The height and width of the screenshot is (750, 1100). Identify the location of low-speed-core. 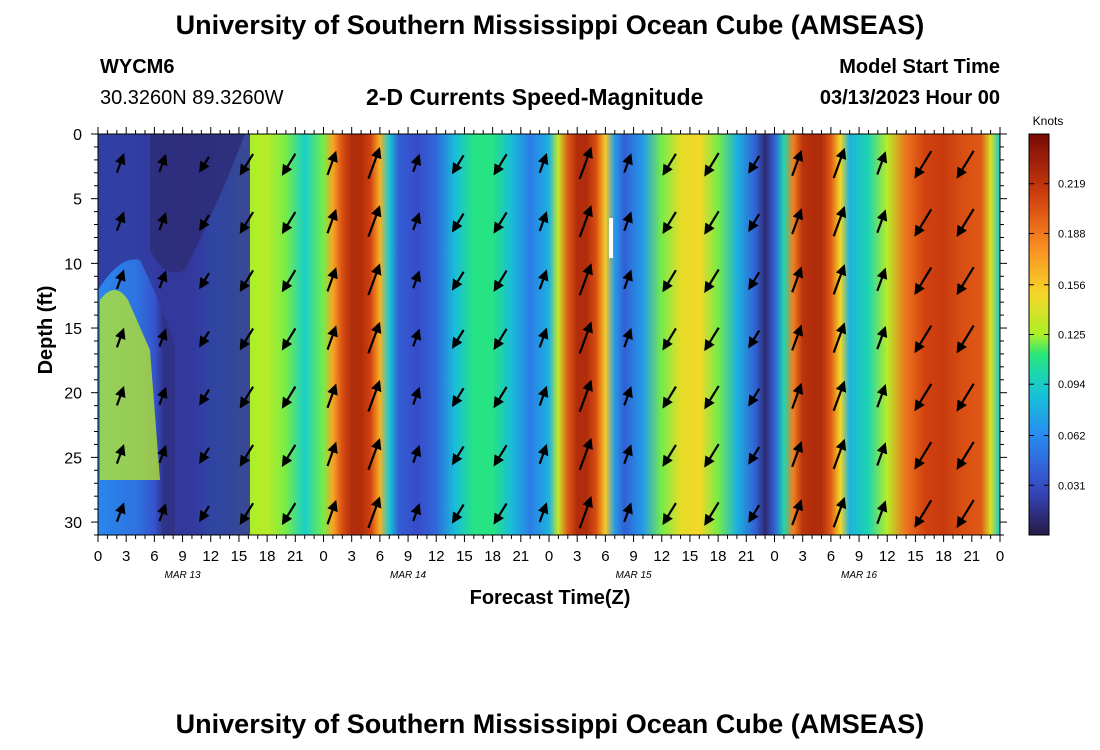
(197, 203).